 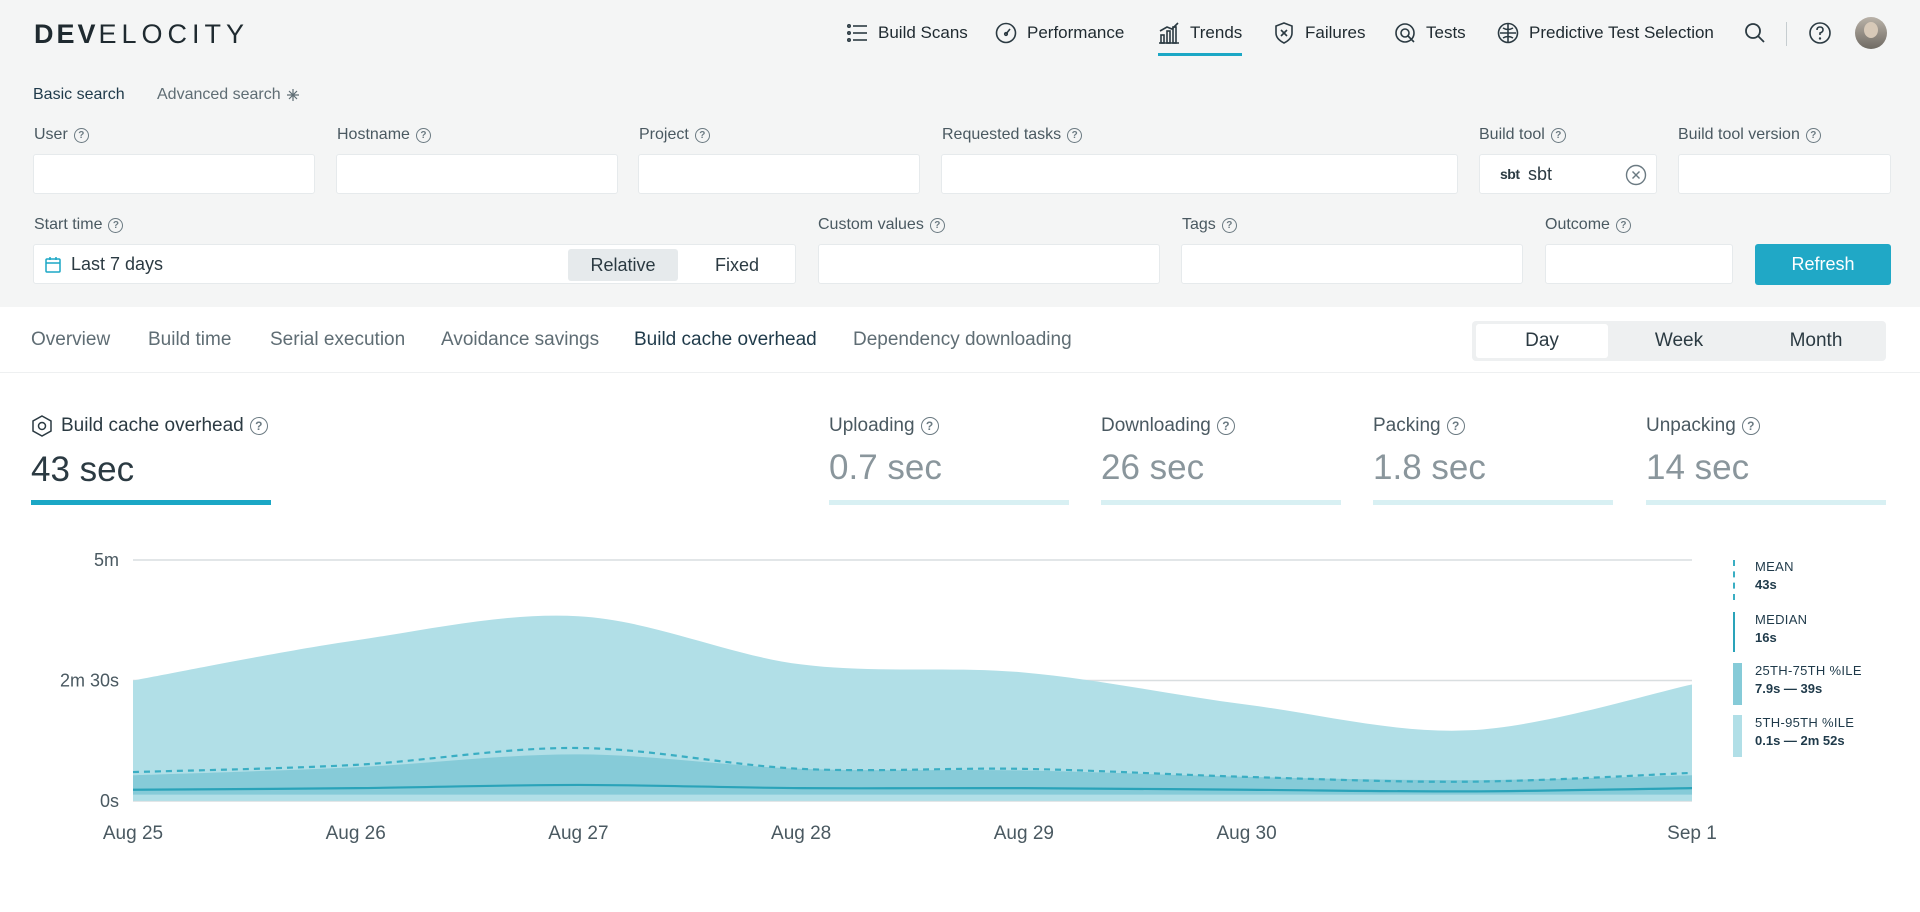 I want to click on legend-median: MEDIAN 16s, so click(x=1781, y=628).